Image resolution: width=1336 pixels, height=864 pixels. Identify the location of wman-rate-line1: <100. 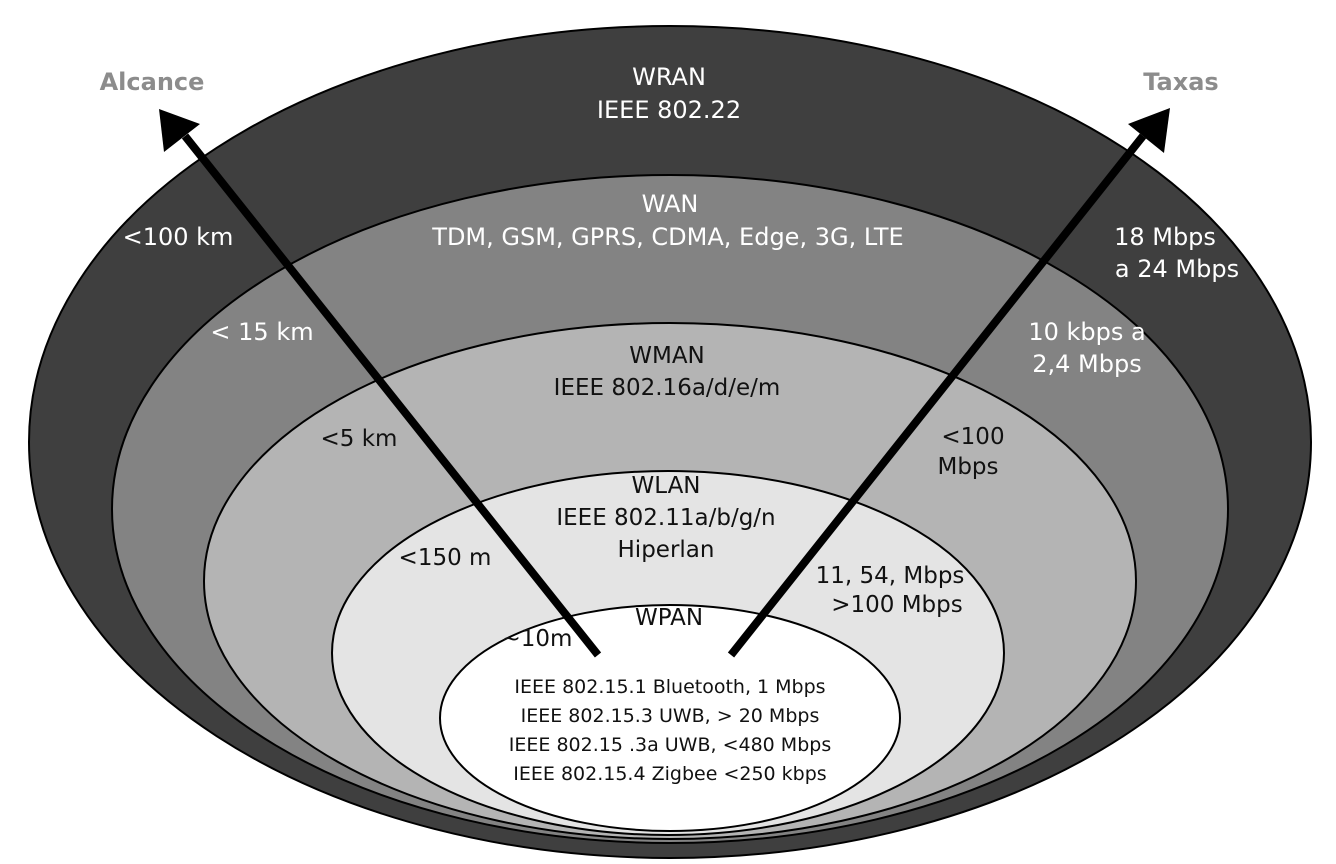
(972, 437).